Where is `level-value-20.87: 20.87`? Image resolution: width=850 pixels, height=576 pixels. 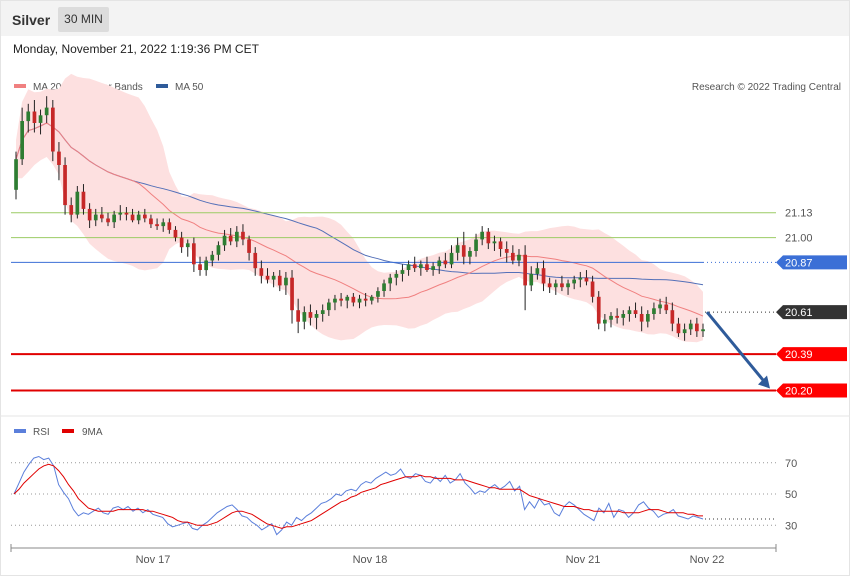
level-value-20.87: 20.87 is located at coordinates (799, 263).